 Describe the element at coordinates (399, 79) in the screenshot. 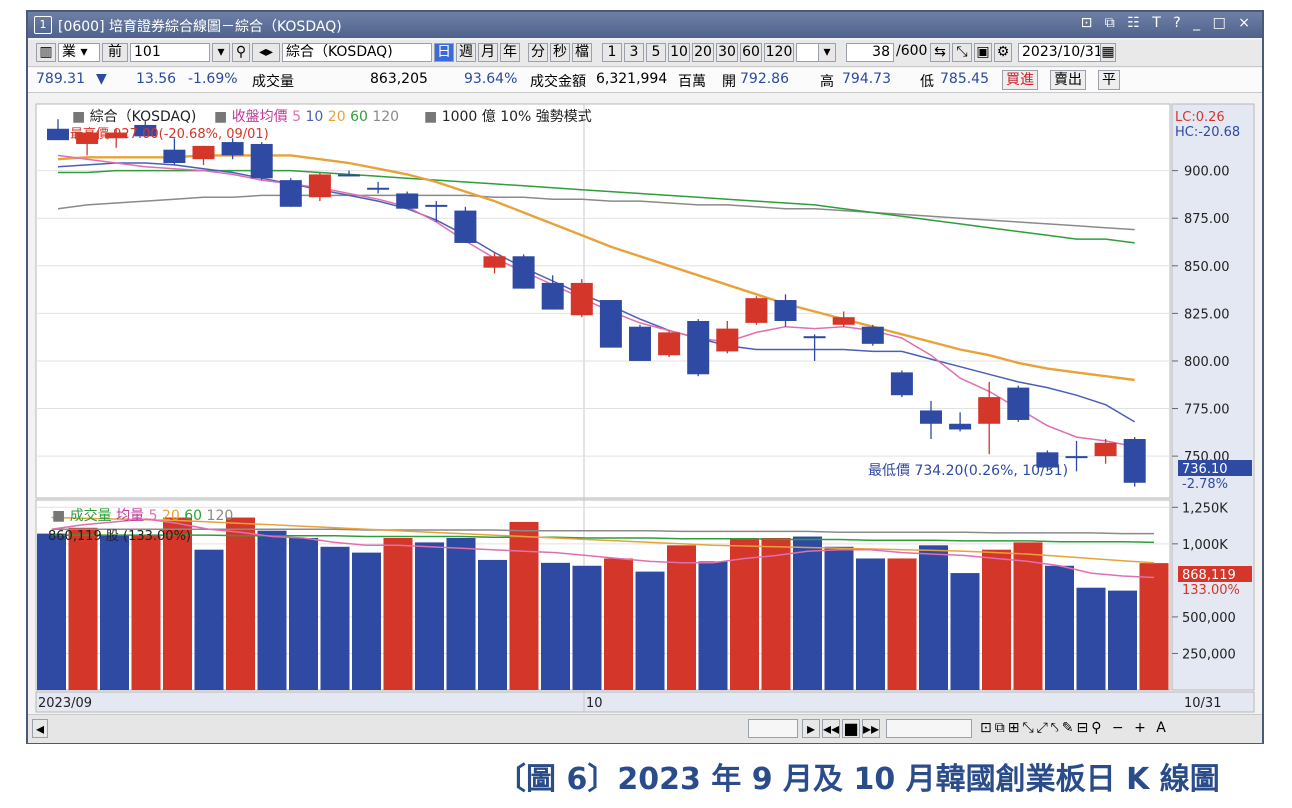

I see `volume-value: 863,205` at that location.